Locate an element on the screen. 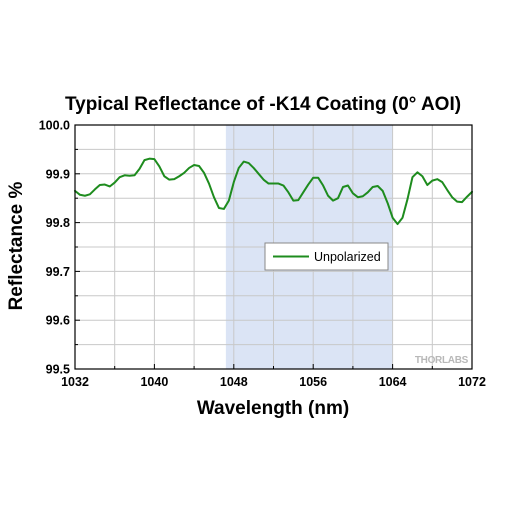 The image size is (510, 510). y-tick-label: 99.5 is located at coordinates (58, 370).